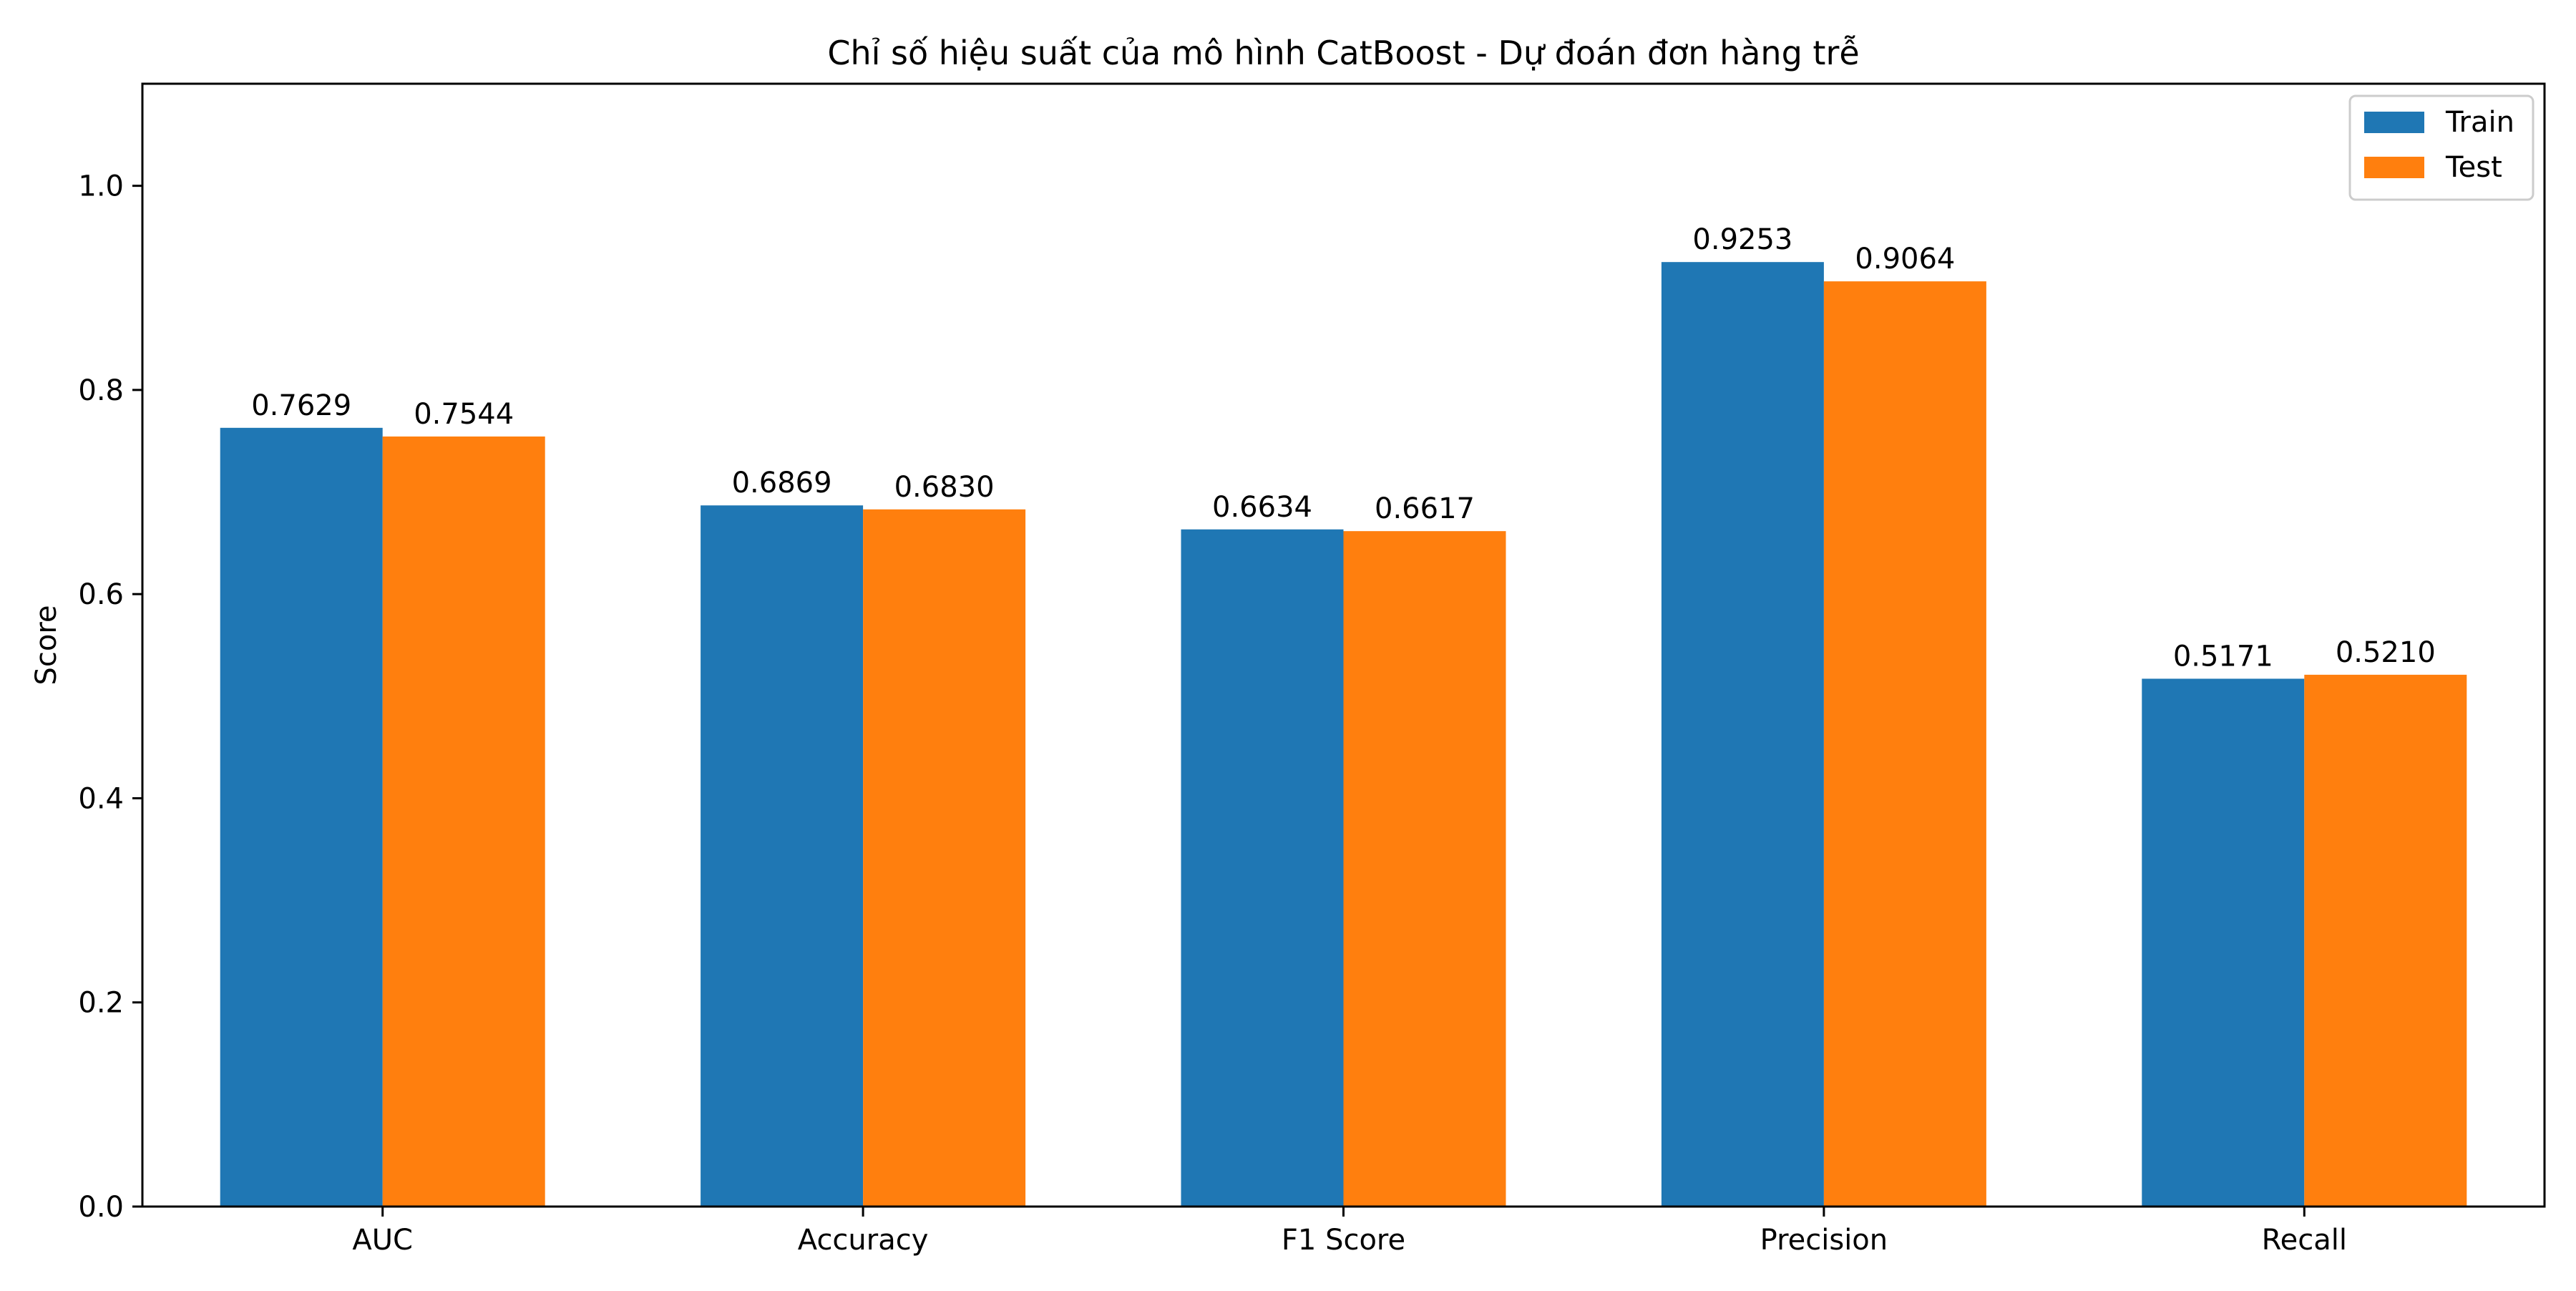  What do you see at coordinates (2223, 942) in the screenshot?
I see `bar-train-recall` at bounding box center [2223, 942].